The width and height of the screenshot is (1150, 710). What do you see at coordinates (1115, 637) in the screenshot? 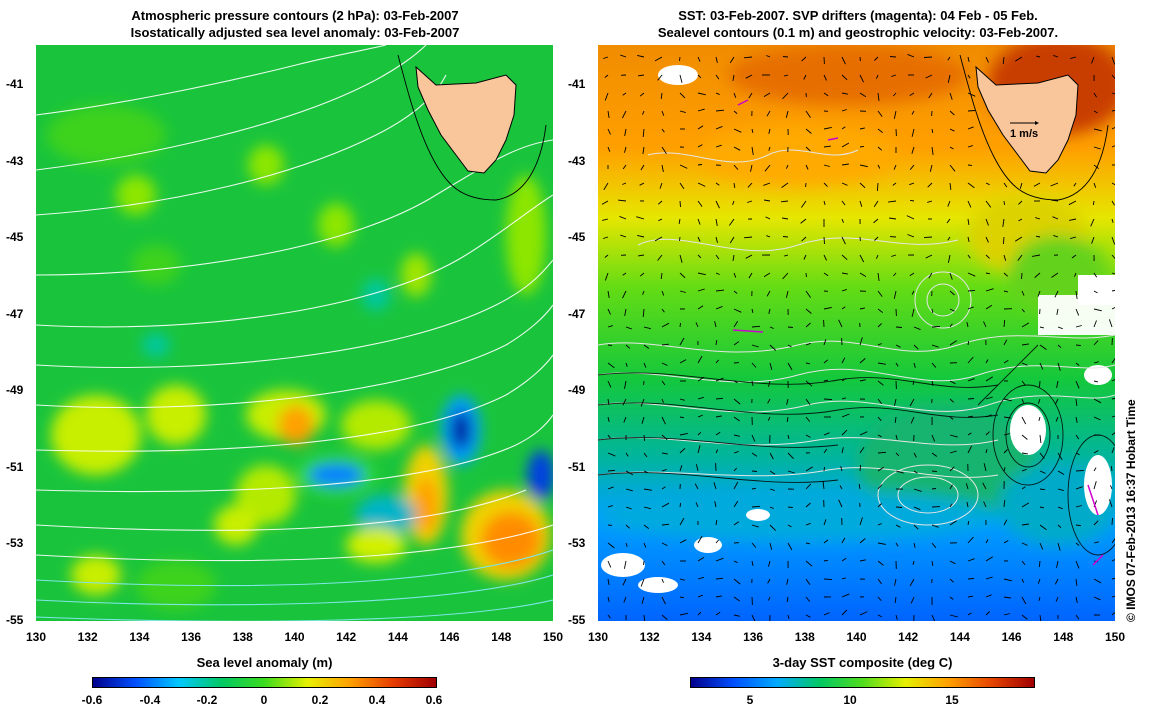
I see `lon-tick-label: 150` at bounding box center [1115, 637].